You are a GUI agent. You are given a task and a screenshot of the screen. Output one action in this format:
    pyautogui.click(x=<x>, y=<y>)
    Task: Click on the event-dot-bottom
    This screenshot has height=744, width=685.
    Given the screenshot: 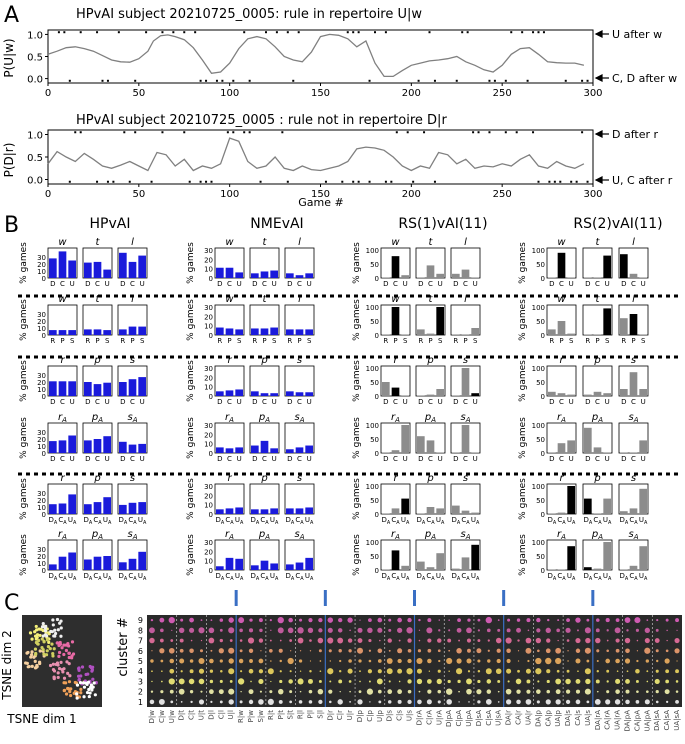 What is the action you would take?
    pyautogui.click(x=582, y=80)
    